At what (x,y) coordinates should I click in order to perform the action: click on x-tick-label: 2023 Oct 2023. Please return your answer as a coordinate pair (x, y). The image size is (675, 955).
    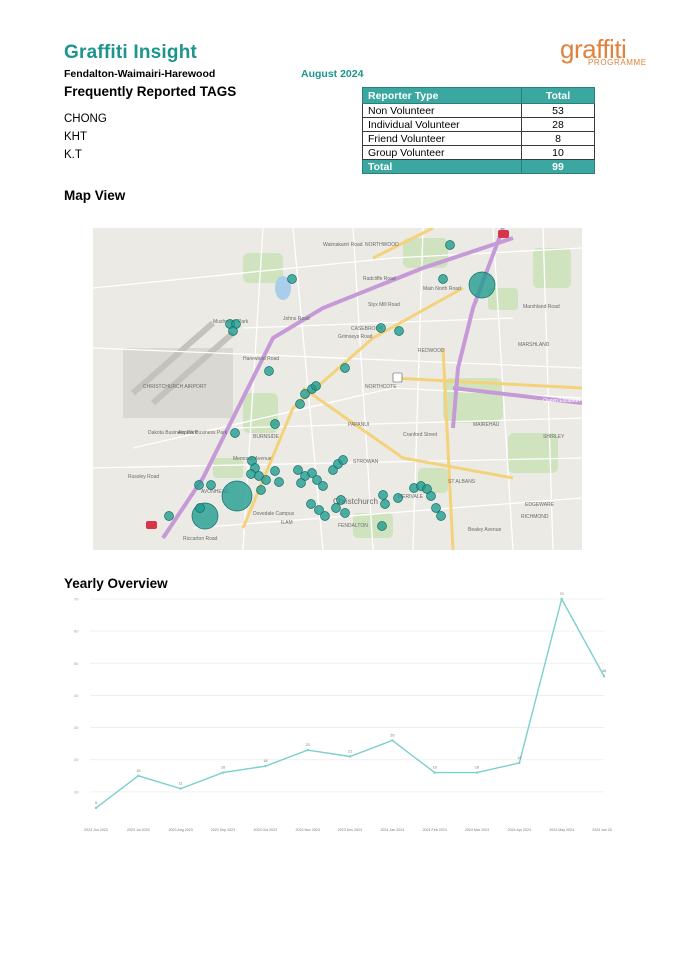
    Looking at the image, I should click on (266, 830).